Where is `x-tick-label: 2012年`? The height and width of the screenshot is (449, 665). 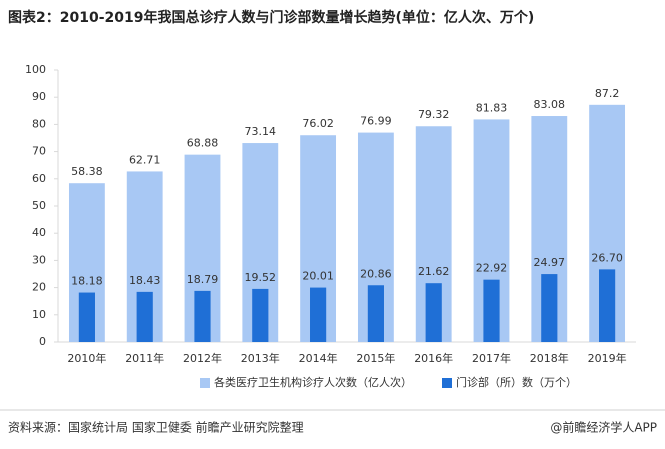 x-tick-label: 2012年 is located at coordinates (202, 358).